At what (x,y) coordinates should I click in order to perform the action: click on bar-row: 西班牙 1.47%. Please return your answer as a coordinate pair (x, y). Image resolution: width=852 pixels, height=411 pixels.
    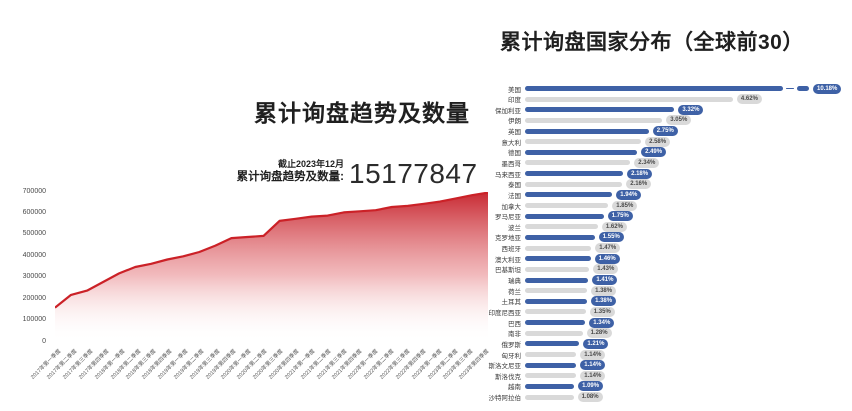
    Looking at the image, I should click on (655, 248).